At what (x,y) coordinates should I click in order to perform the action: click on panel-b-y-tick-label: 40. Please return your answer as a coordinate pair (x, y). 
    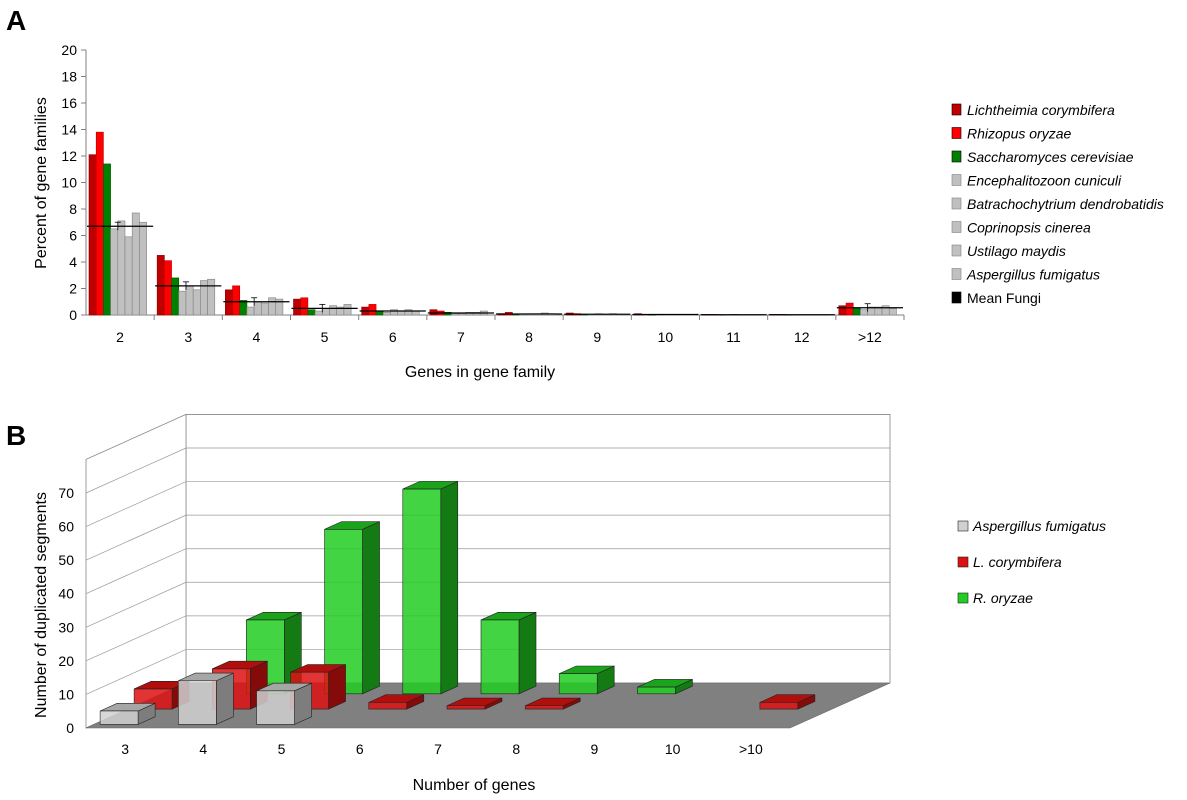
    Looking at the image, I should click on (66, 594).